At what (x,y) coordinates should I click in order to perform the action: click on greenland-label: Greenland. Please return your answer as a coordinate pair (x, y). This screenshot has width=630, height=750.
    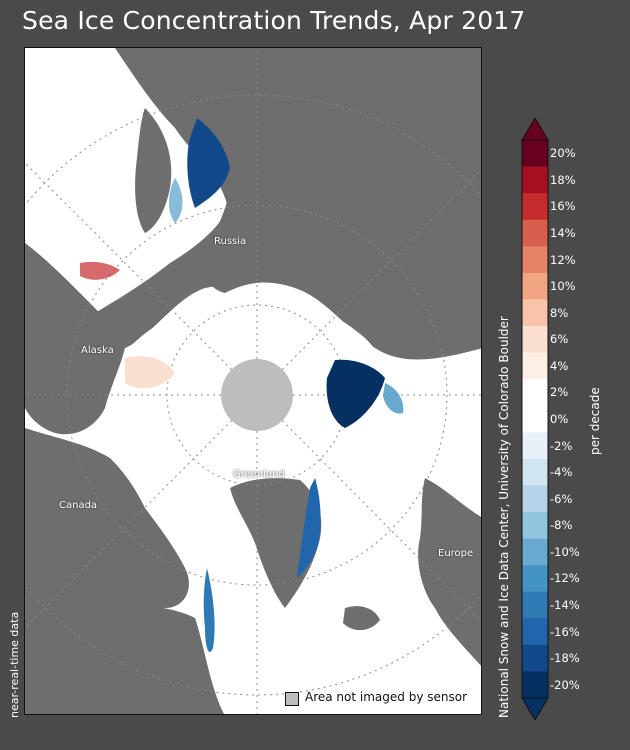
    Looking at the image, I should click on (259, 474).